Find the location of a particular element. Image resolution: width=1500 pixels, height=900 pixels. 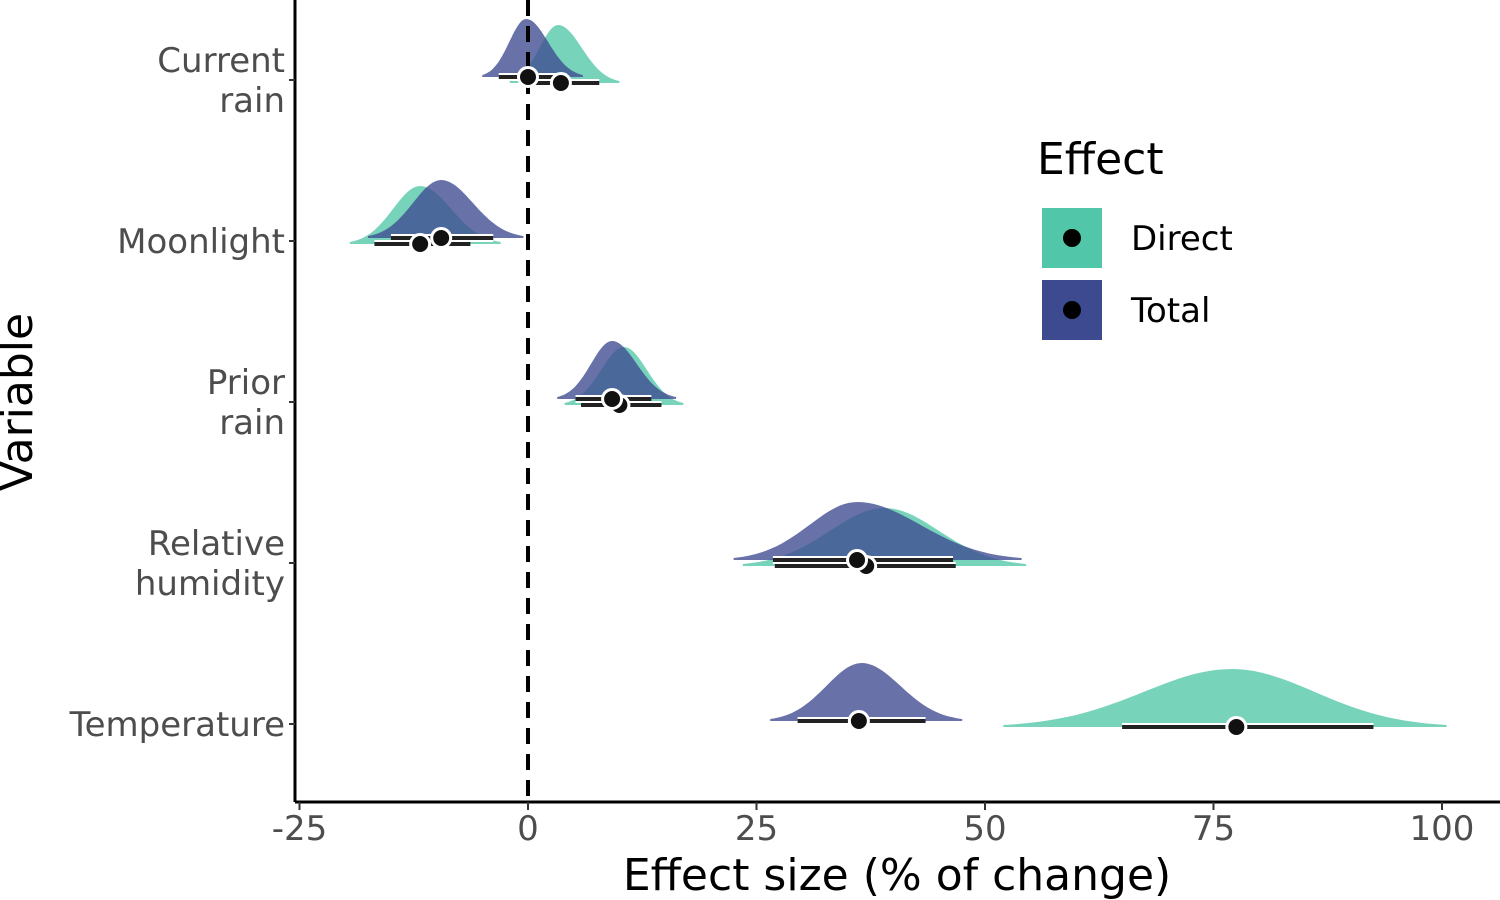

x-tick-label-0: -25 is located at coordinates (300, 829).